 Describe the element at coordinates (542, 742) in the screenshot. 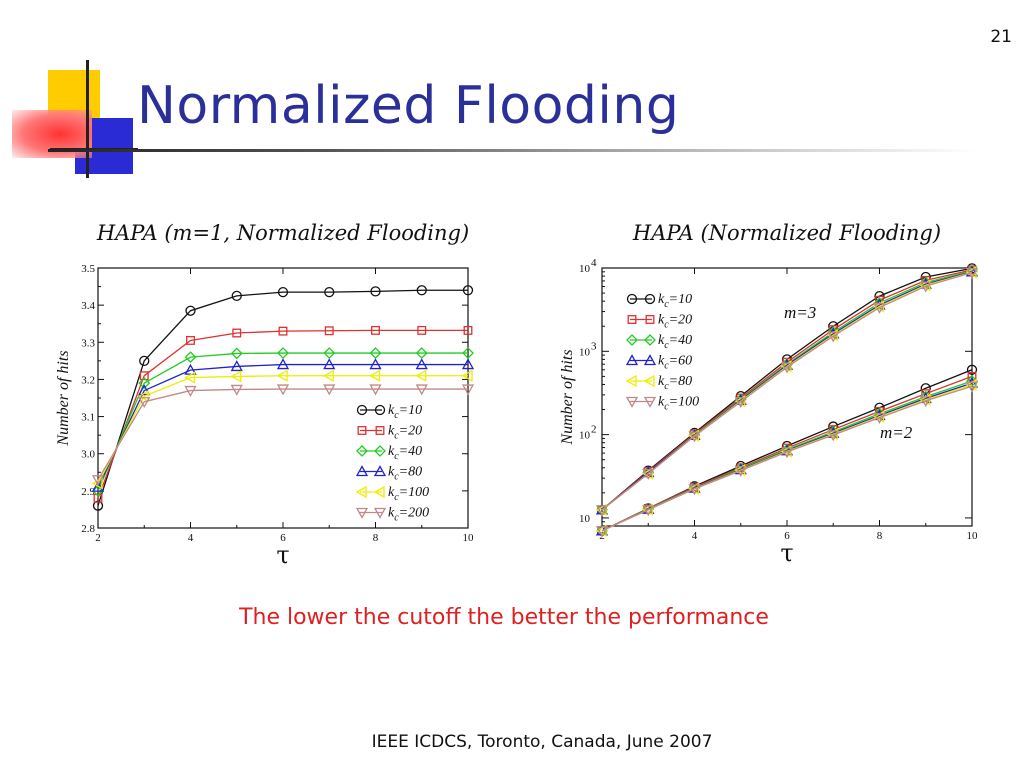

I see `footer: IEEE ICDCS, Toronto, Canada, June 2007` at that location.